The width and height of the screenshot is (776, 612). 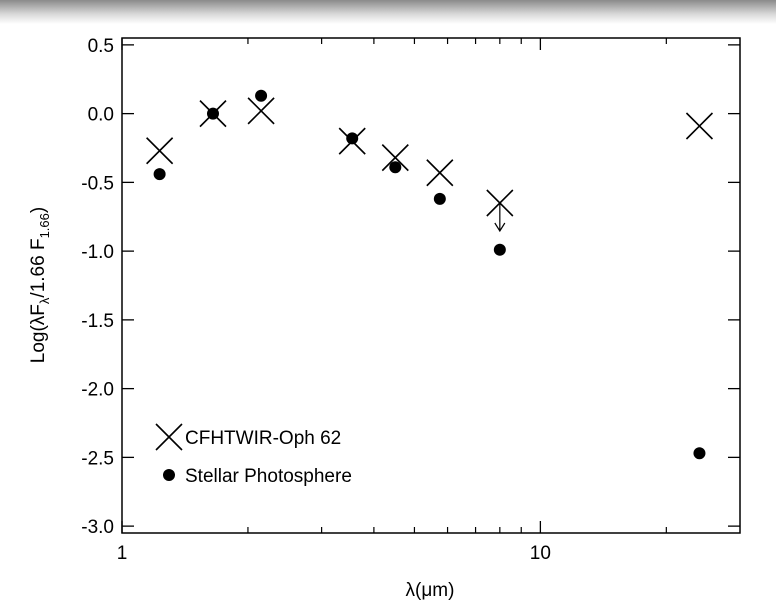 What do you see at coordinates (97, 390) in the screenshot?
I see `y-tick-label: -2.0` at bounding box center [97, 390].